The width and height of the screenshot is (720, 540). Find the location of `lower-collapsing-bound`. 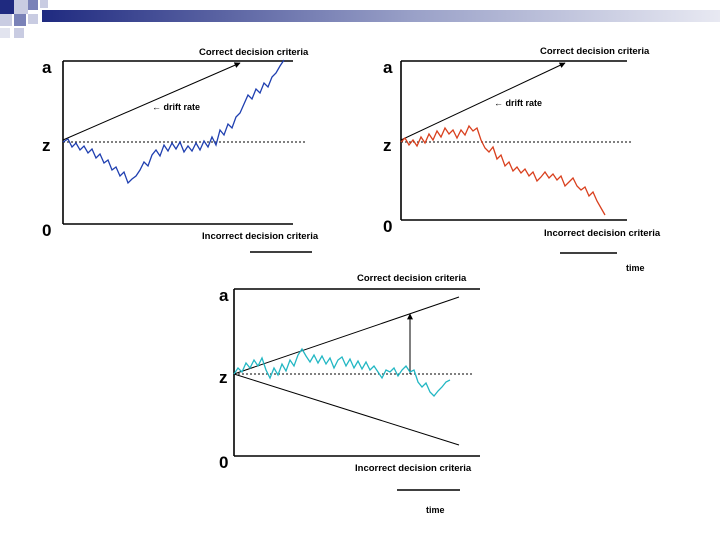

lower-collapsing-bound is located at coordinates (346, 409).